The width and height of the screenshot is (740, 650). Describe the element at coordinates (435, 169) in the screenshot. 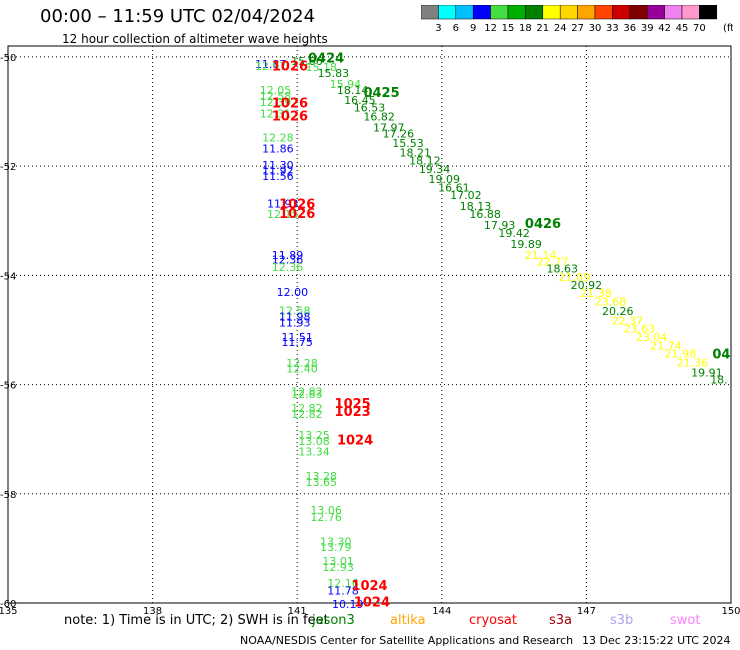

I see `wave-height-label: 19.34` at that location.